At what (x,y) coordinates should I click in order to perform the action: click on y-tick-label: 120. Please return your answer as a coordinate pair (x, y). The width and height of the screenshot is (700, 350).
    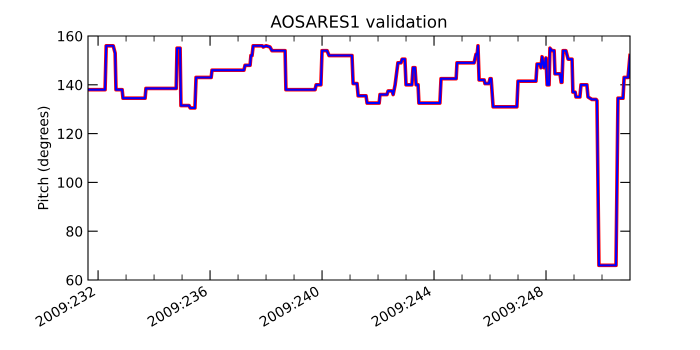
    Looking at the image, I should click on (70, 134).